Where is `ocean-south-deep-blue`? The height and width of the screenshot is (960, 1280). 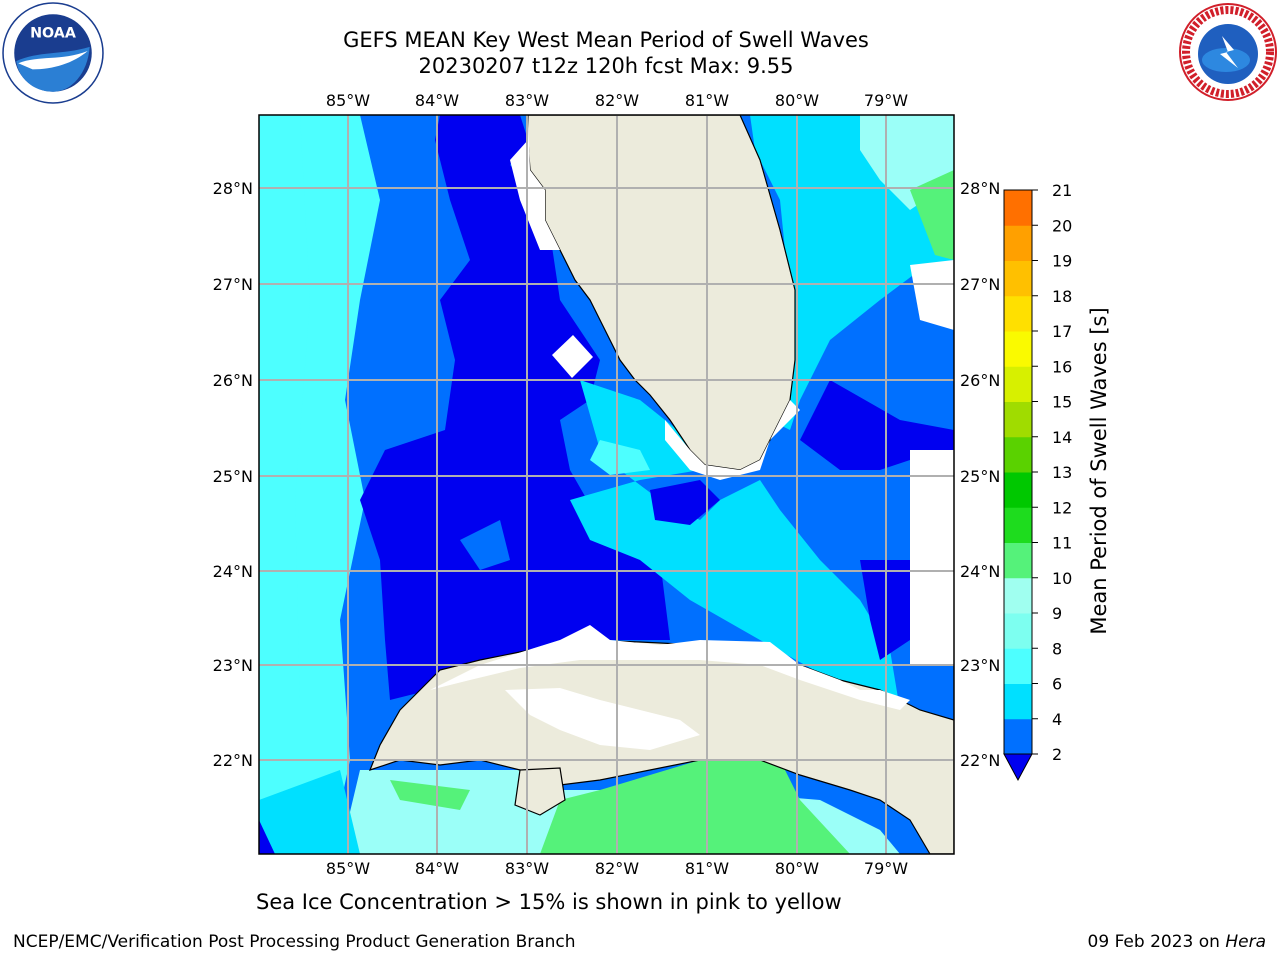
ocean-south-deep-blue is located at coordinates (267, 837).